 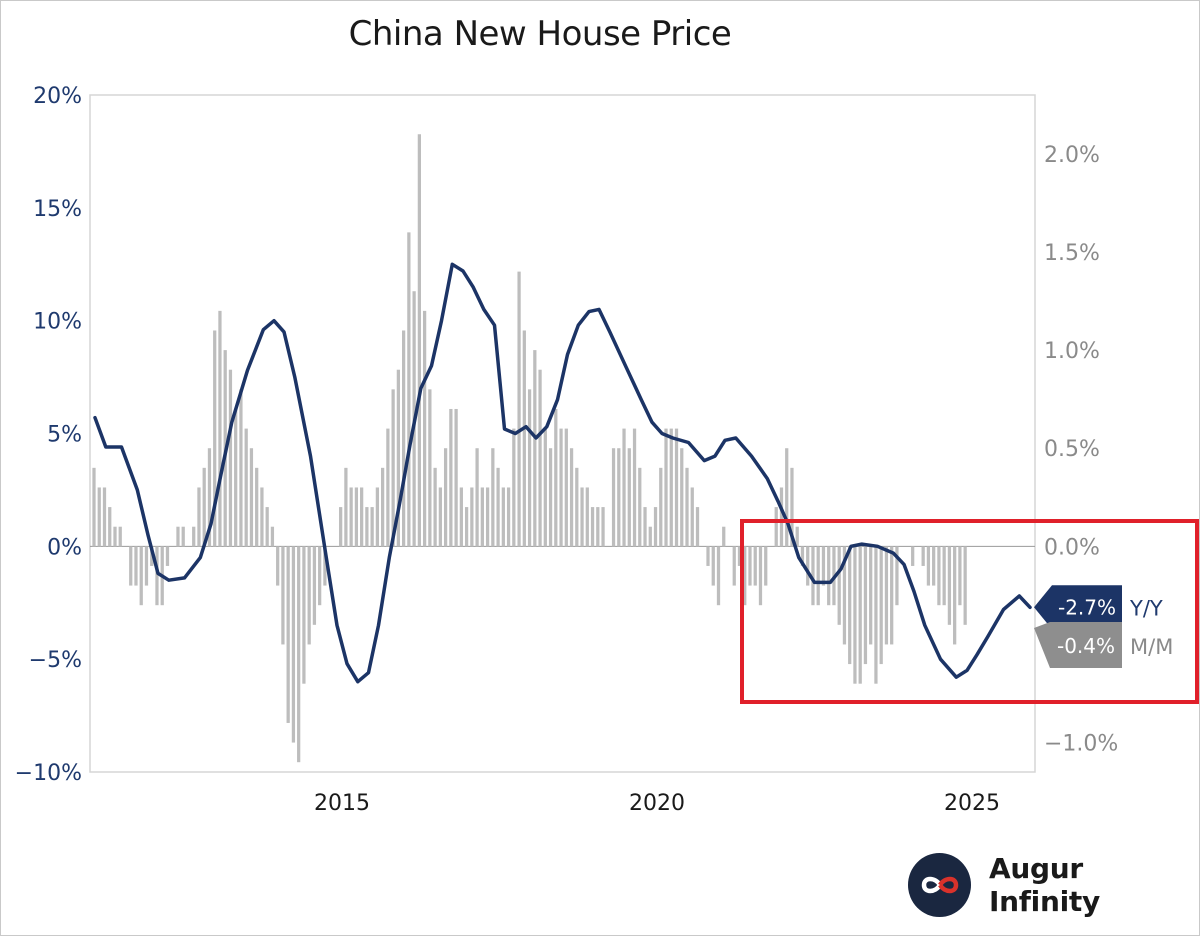 I want to click on left-axis-tick: −10%, so click(x=48, y=773).